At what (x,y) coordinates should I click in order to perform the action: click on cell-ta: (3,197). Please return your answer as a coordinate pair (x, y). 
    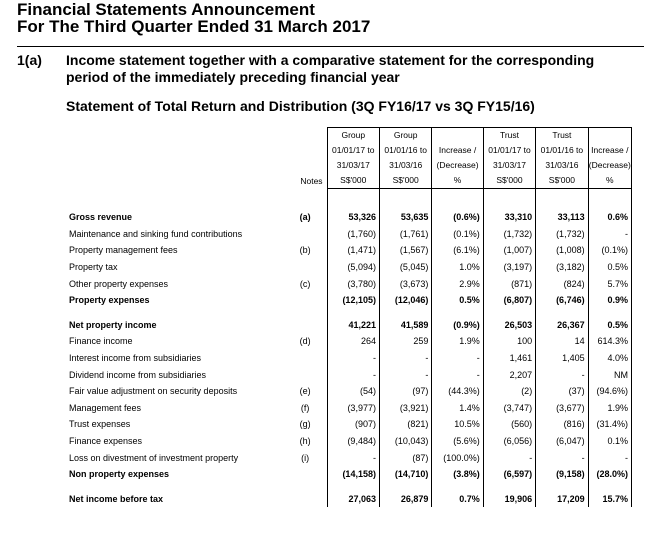
    Looking at the image, I should click on (509, 267).